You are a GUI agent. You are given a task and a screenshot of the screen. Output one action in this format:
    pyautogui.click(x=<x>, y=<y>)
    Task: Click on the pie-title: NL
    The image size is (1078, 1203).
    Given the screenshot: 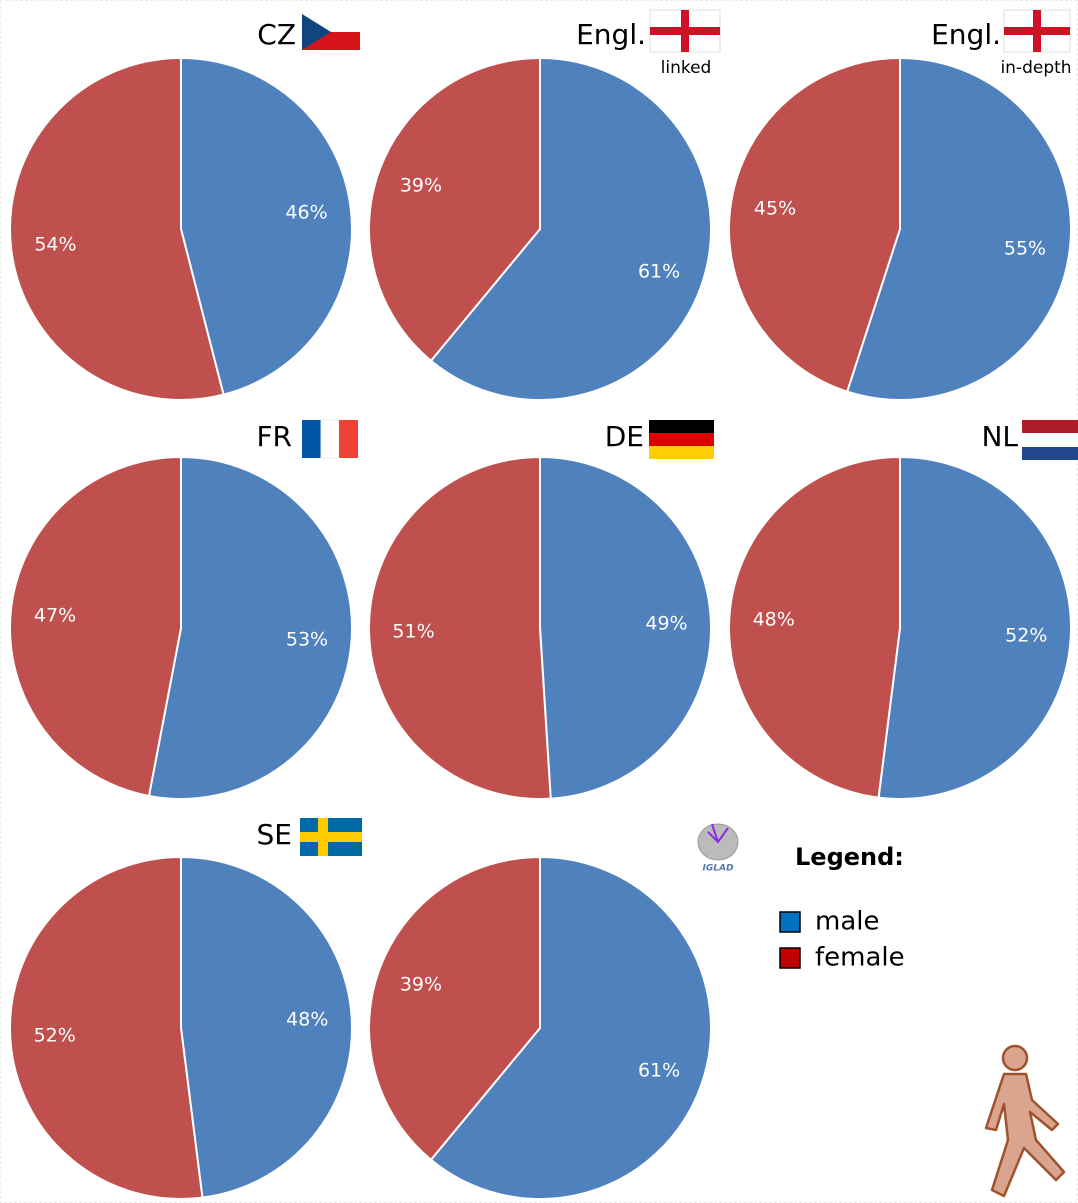 What is the action you would take?
    pyautogui.click(x=999, y=436)
    